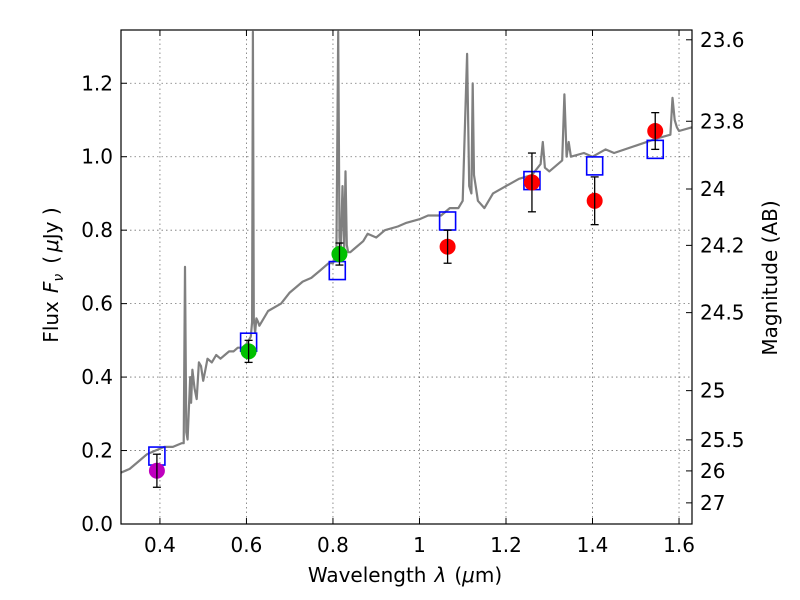 The height and width of the screenshot is (600, 800). I want to click on y2-tick-label: 23.6, so click(722, 40).